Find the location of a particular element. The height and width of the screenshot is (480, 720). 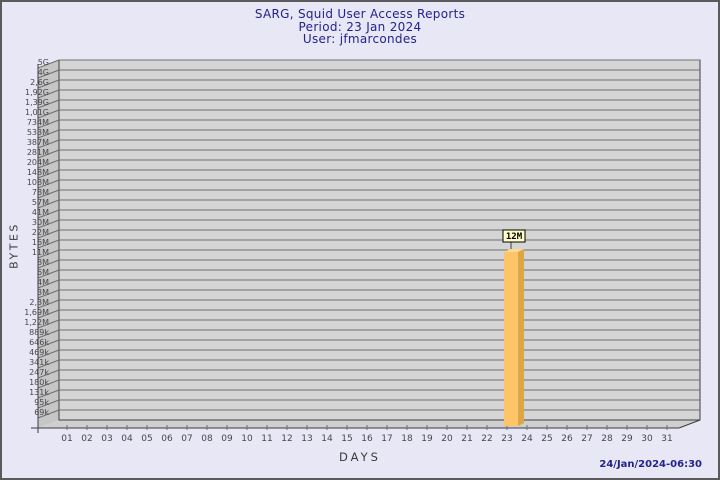

x-tick-label: 05 is located at coordinates (146, 439).